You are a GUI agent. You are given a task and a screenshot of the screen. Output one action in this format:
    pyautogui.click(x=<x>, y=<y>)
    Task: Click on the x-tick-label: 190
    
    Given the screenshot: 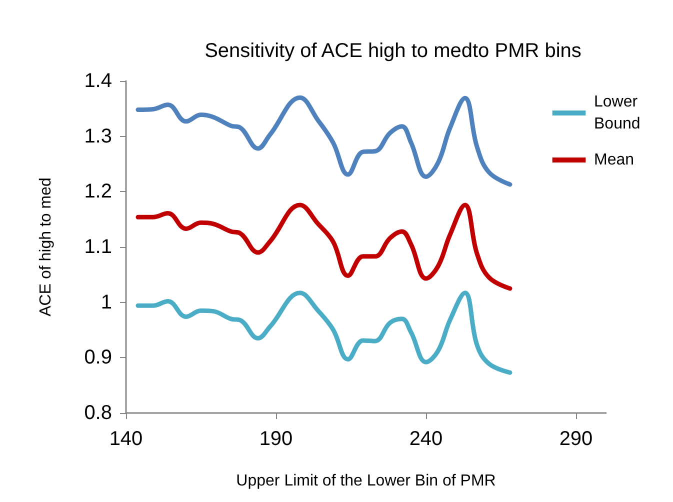 What is the action you would take?
    pyautogui.click(x=276, y=439)
    